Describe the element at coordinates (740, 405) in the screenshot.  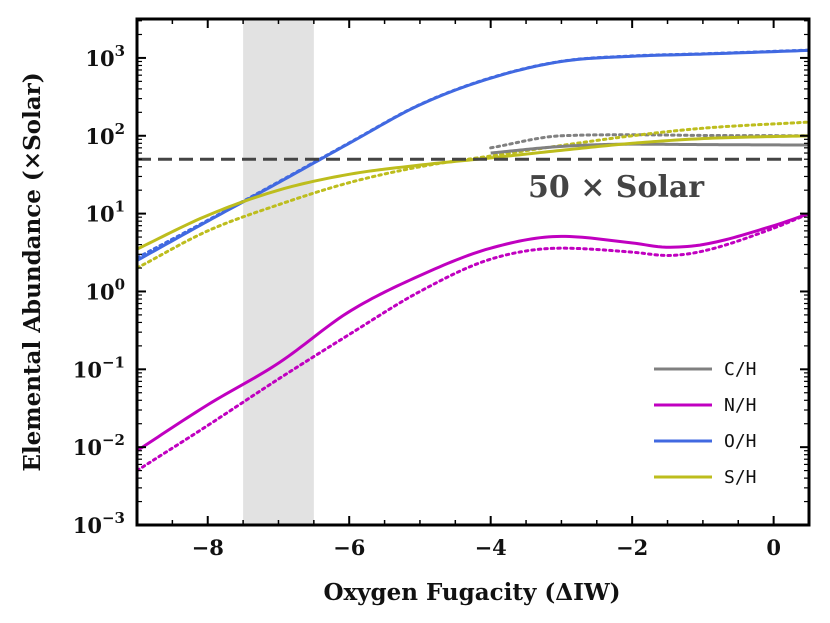
I see `legend-label-nh: N/H` at that location.